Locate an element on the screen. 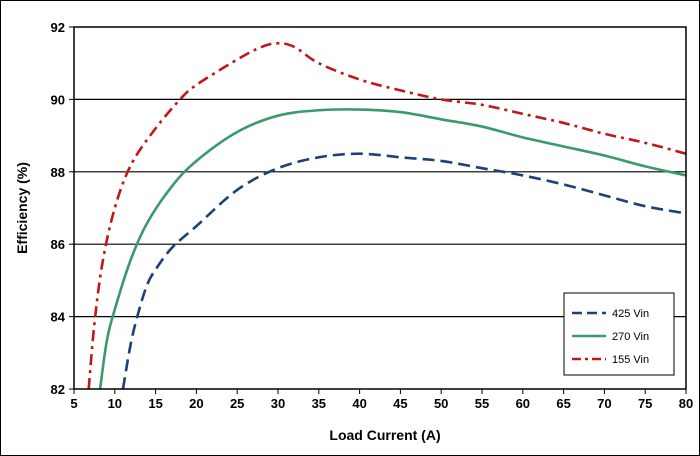 The image size is (700, 456). legend: 425 Vin 270 Vin 155 Vin is located at coordinates (619, 334).